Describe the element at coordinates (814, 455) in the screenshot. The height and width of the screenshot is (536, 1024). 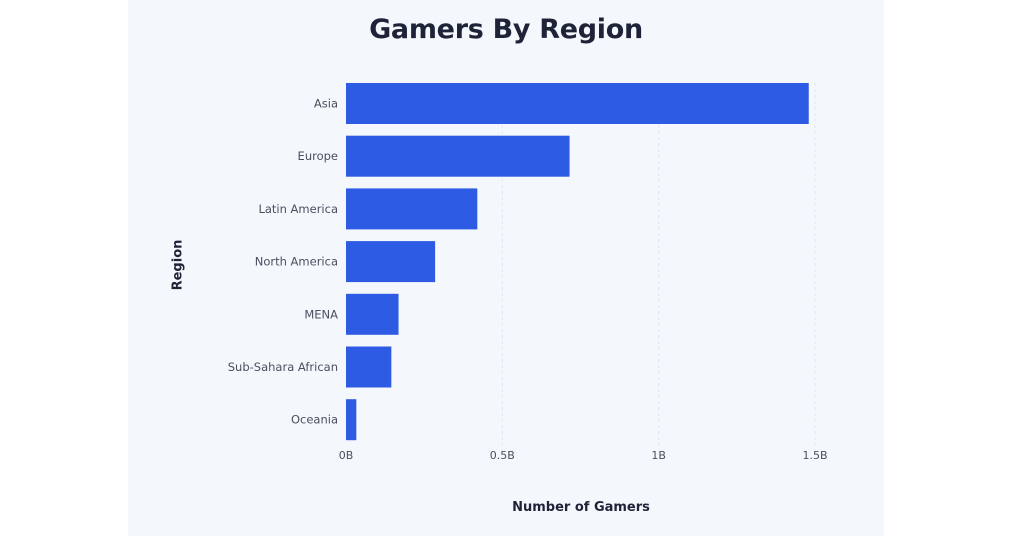
I see `x-tick-label: 1.5B` at that location.